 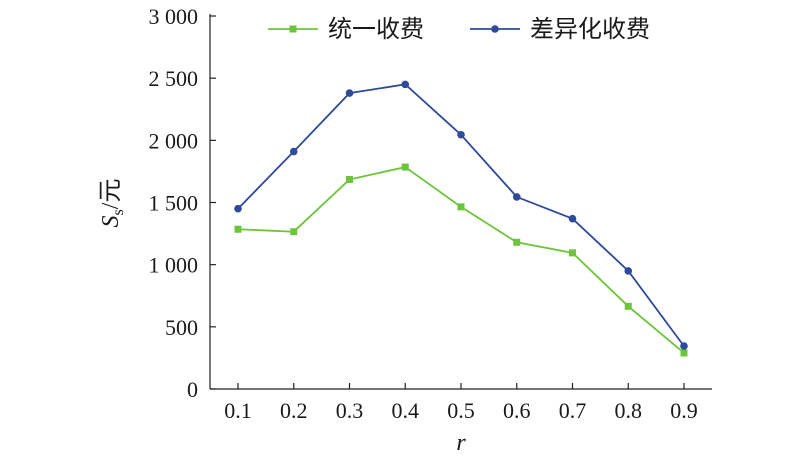 I want to click on y-tick-label: 1 500, so click(x=174, y=203).